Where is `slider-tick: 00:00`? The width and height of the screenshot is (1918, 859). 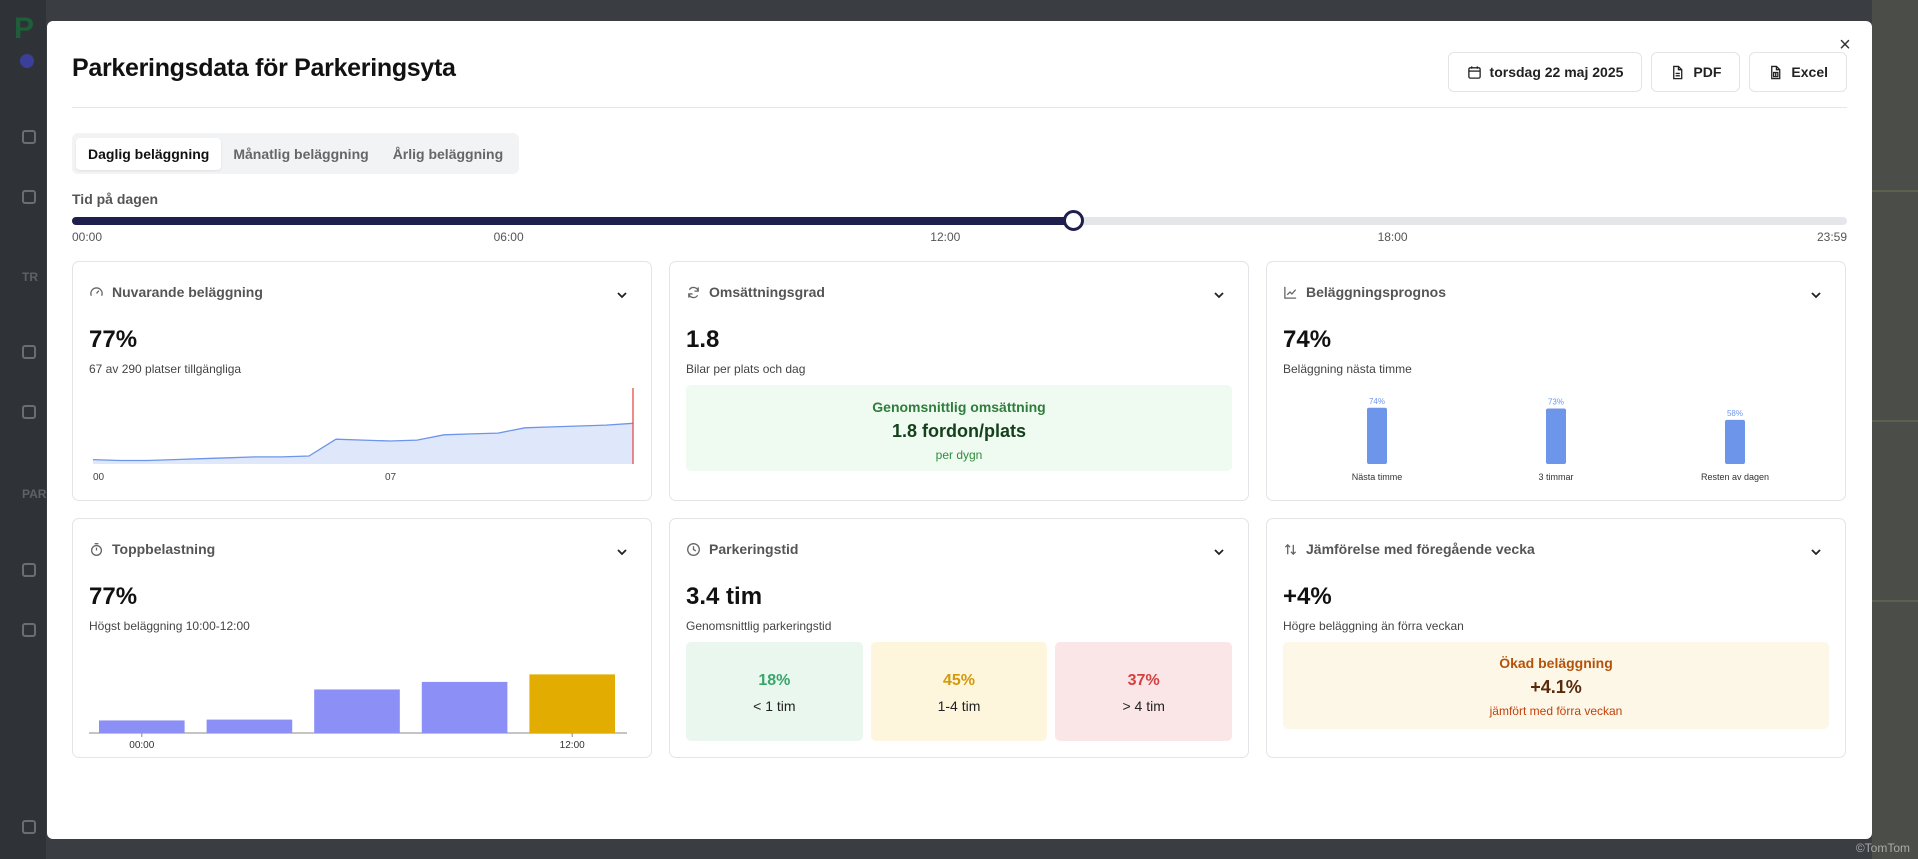 slider-tick: 00:00 is located at coordinates (87, 237).